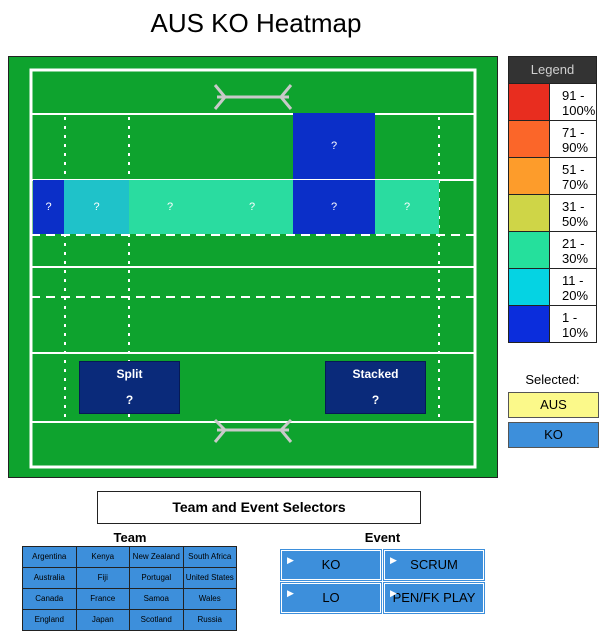  I want to click on team-button: France, so click(102, 599).